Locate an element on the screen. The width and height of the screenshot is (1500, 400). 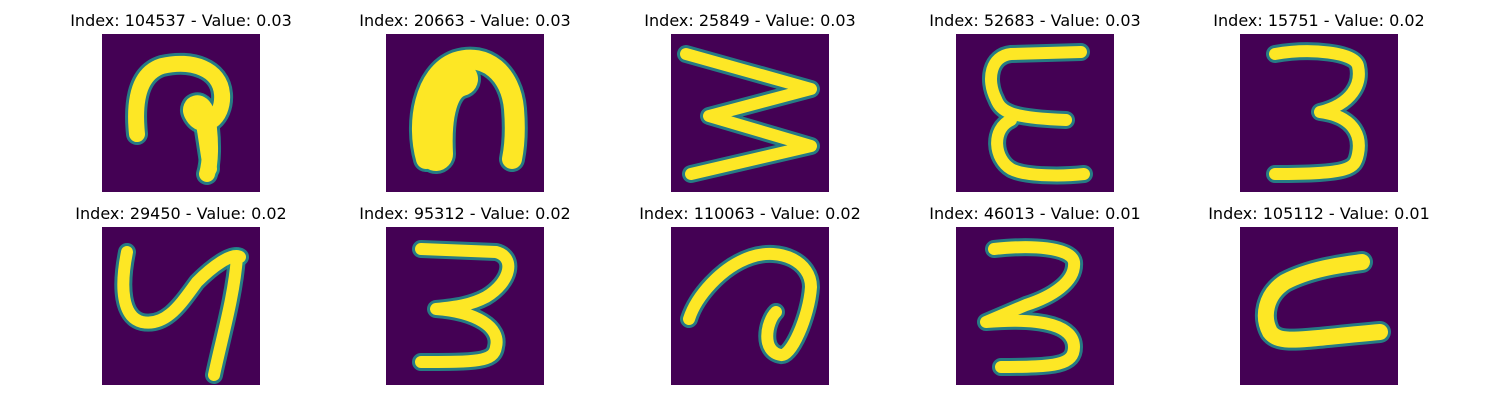
panel-title: Index: 20663 - Value: 0.03 is located at coordinates (465, 20).